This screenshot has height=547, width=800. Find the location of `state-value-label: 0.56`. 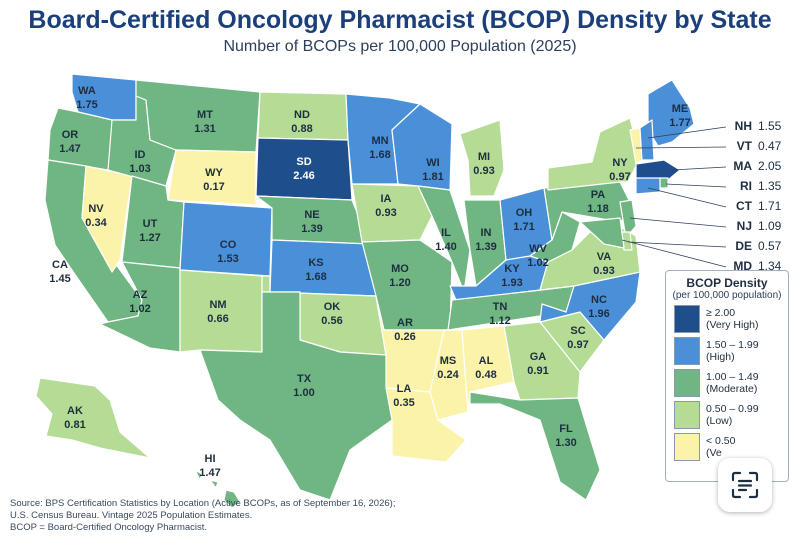

state-value-label: 0.56 is located at coordinates (331, 321).